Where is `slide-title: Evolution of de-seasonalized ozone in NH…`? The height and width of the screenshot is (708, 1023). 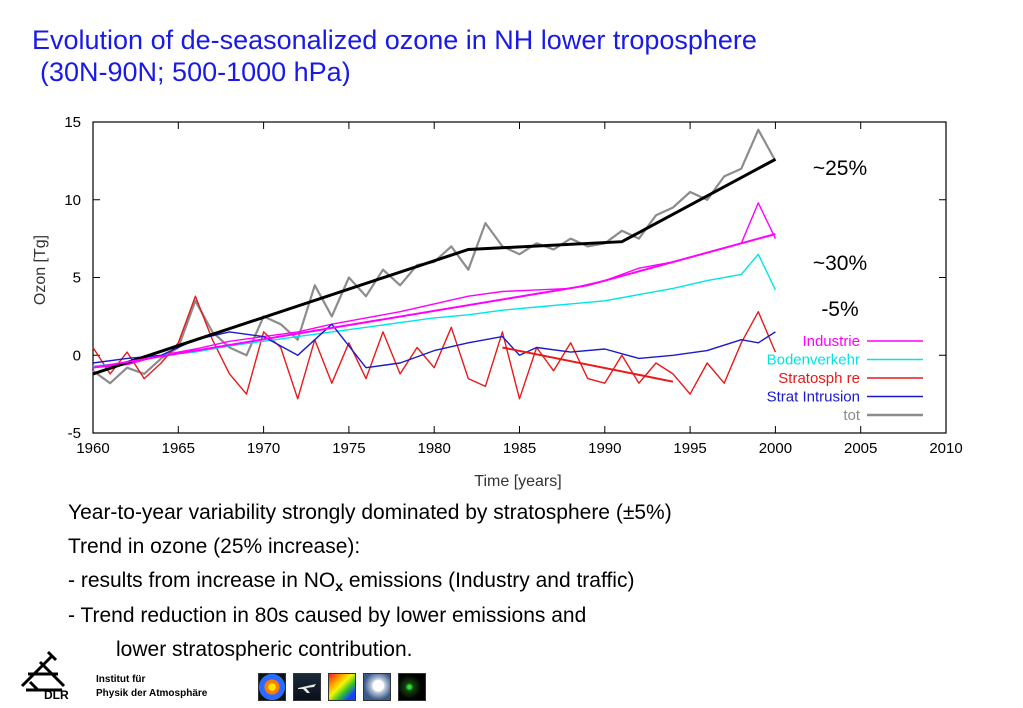
slide-title: Evolution of de-seasonalized ozone in NH… is located at coordinates (482, 55).